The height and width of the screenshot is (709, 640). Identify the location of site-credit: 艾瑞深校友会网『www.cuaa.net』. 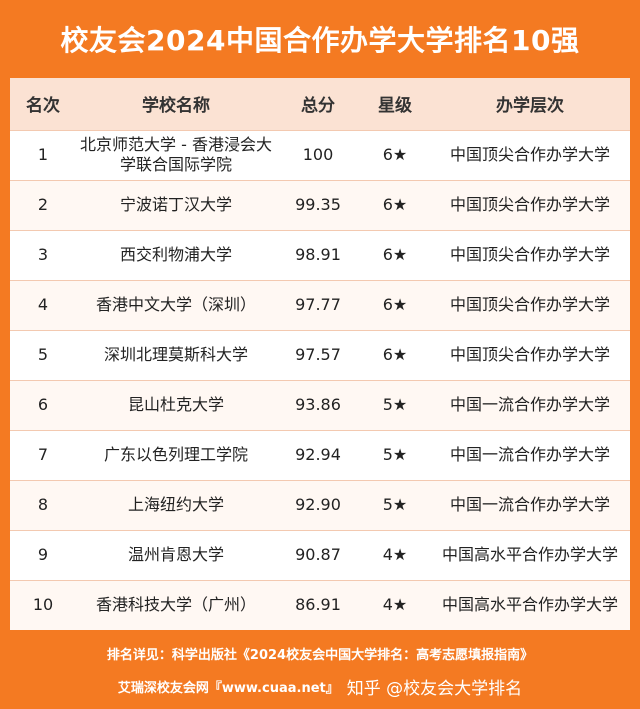
(228, 688).